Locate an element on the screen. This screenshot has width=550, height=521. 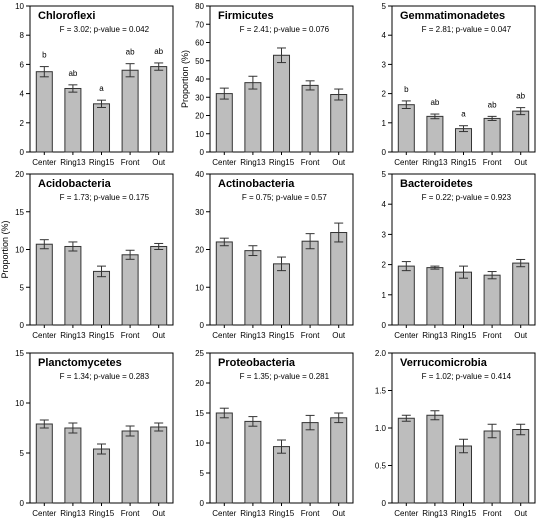
y-tick-label: 20 is located at coordinates (19, 174).